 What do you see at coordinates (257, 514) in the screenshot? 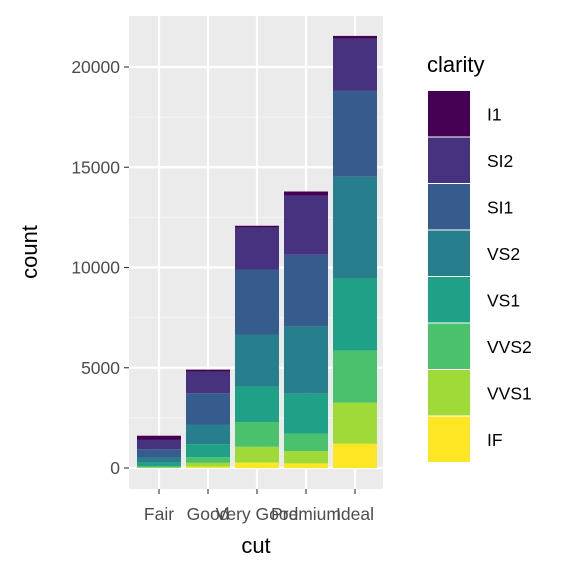
I see `x-tick-label: Very Good` at bounding box center [257, 514].